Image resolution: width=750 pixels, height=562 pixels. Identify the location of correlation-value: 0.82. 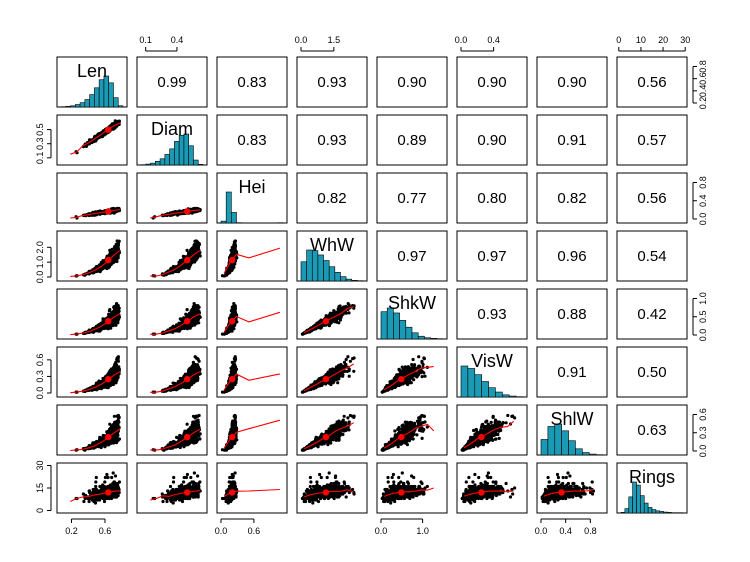
(571, 198).